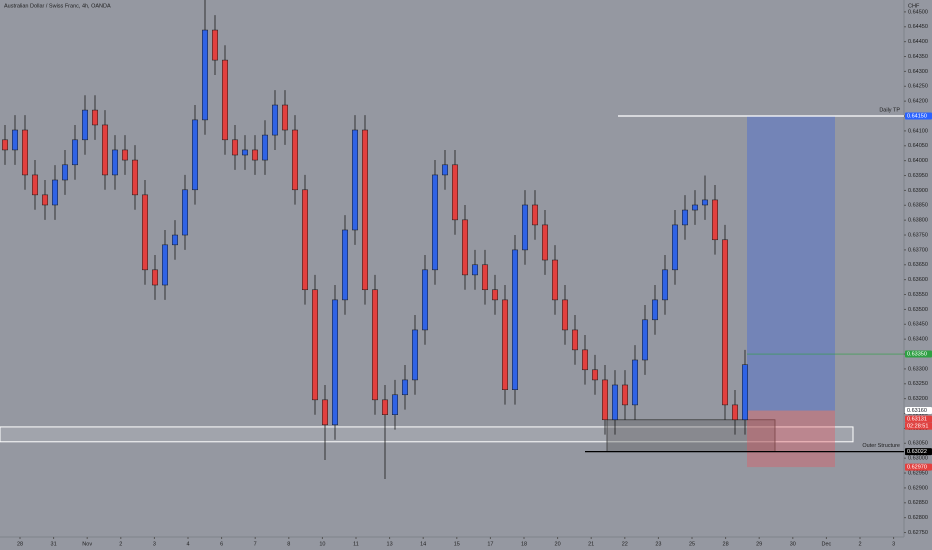 The width and height of the screenshot is (932, 550). What do you see at coordinates (793, 544) in the screenshot?
I see `x-tick-label: 30` at bounding box center [793, 544].